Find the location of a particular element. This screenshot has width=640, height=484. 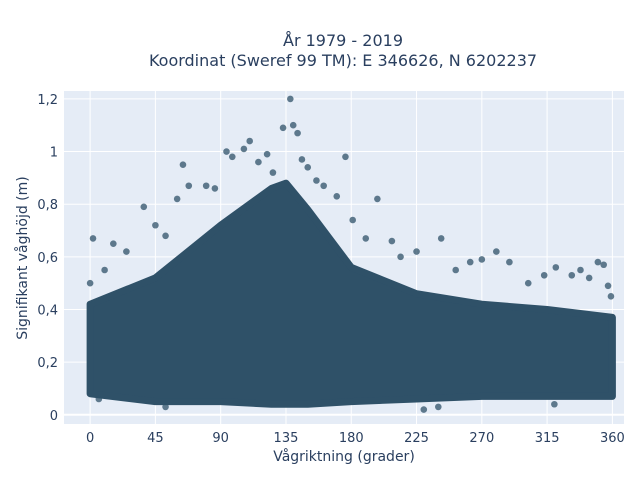

x-tick-label: 360 is located at coordinates (612, 438).